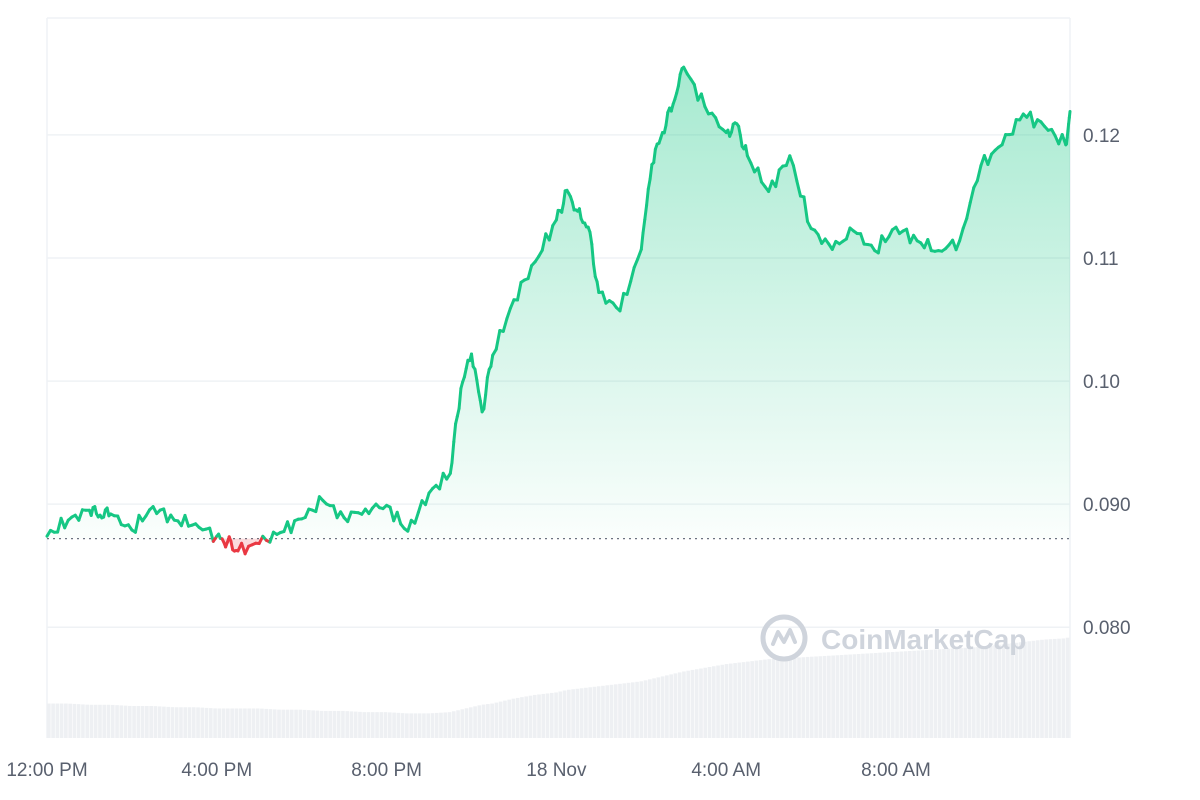 The image size is (1200, 800). Describe the element at coordinates (1101, 136) in the screenshot. I see `y-tick-label: 0.12` at that location.